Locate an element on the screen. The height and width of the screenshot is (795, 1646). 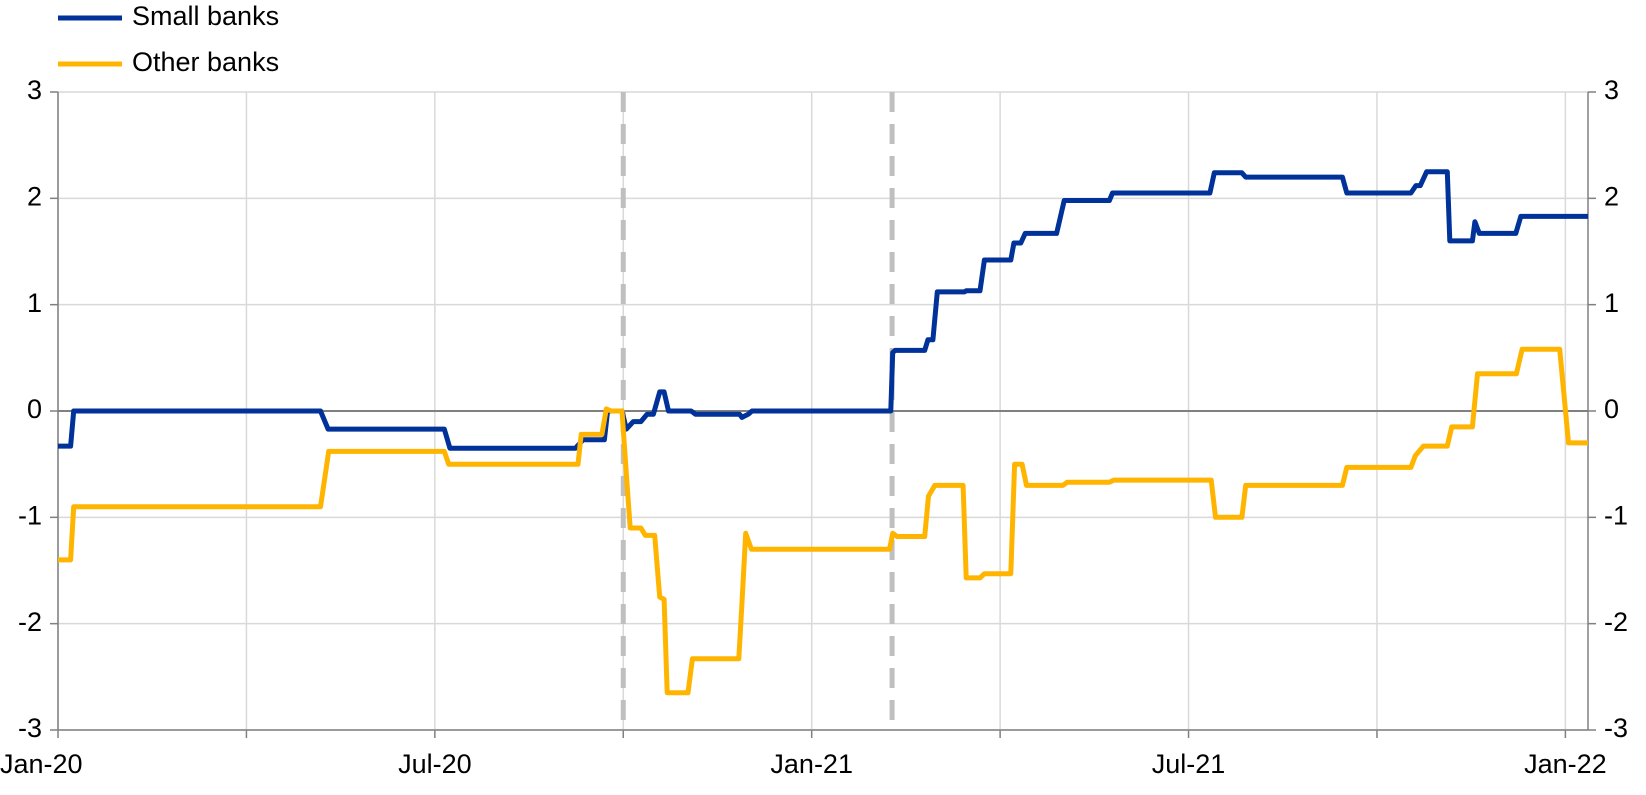
y2-tick-label: 0 is located at coordinates (1611, 409).